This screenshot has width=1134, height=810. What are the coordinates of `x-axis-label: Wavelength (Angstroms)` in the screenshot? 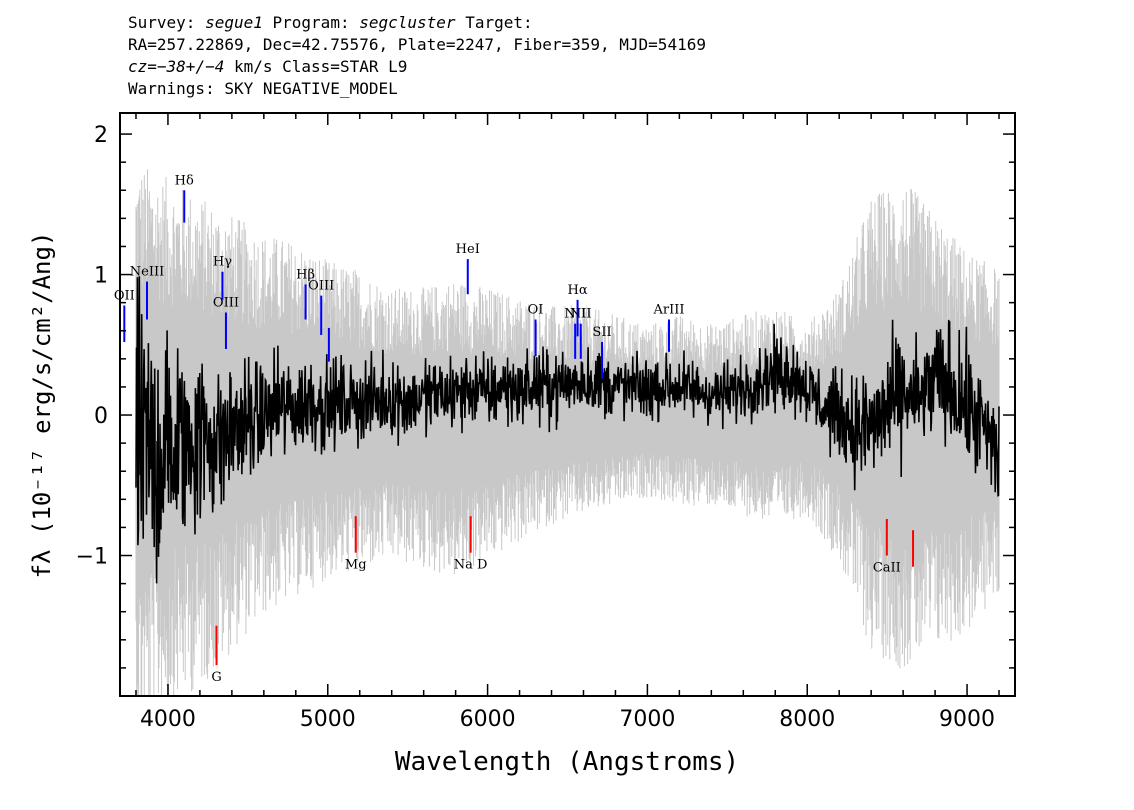 It's located at (567, 762).